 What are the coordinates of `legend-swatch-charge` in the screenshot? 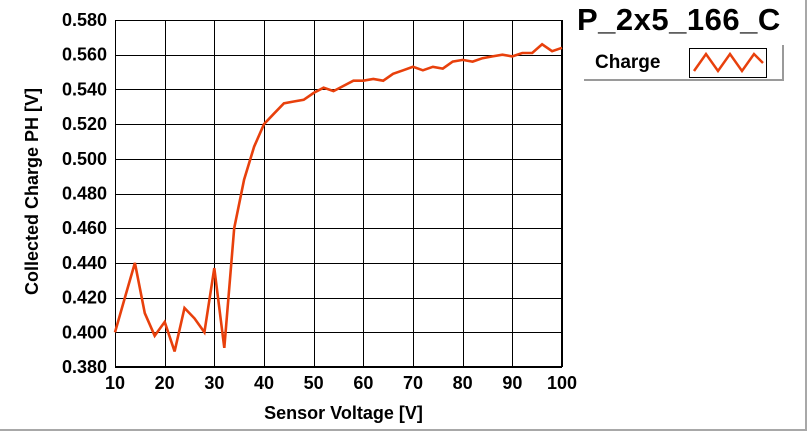 It's located at (728, 63).